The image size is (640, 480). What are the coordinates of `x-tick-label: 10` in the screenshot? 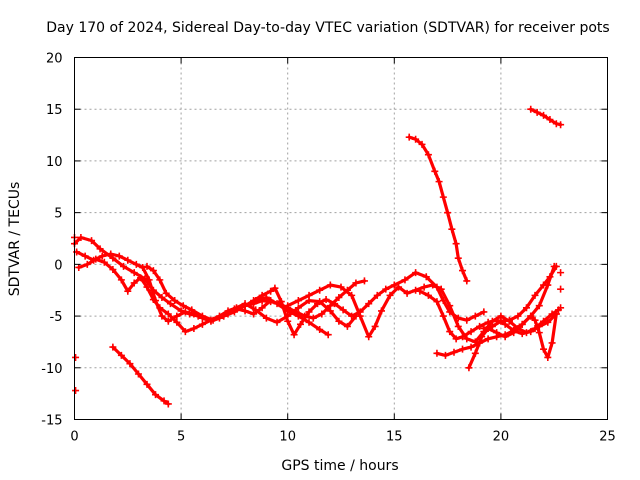 It's located at (287, 437).